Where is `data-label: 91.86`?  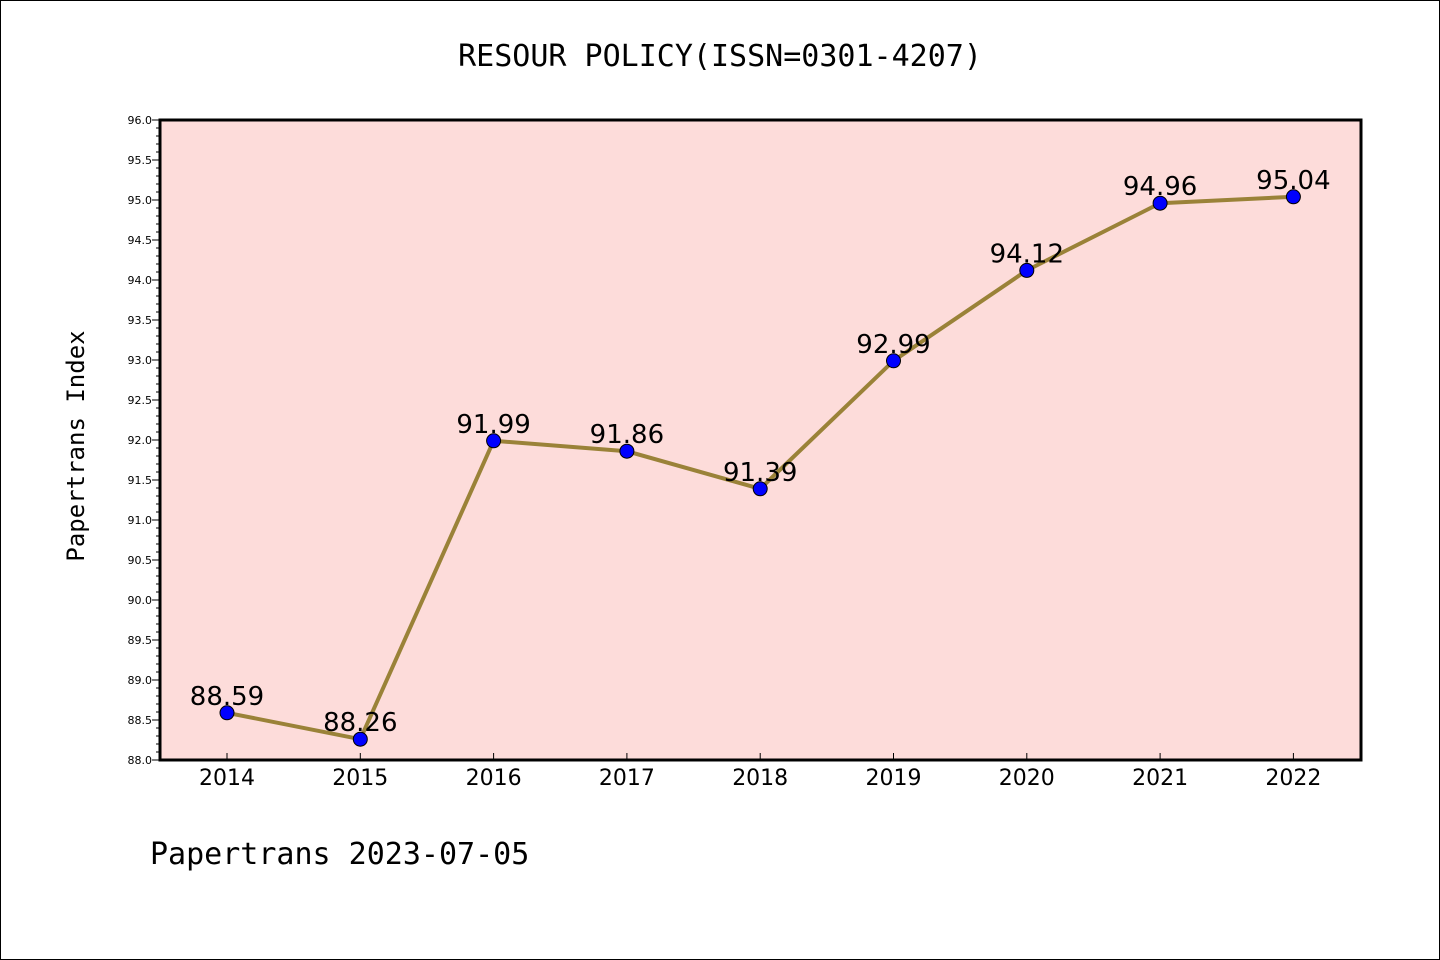
data-label: 91.86 is located at coordinates (627, 435).